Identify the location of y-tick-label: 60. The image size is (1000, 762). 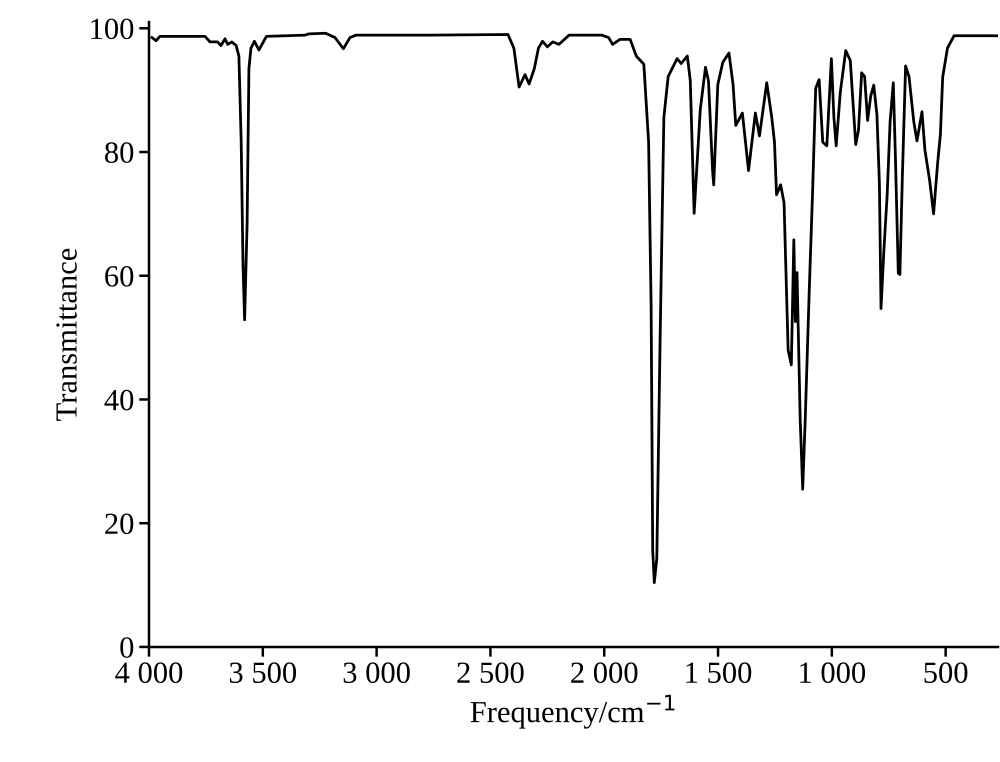
(119, 276).